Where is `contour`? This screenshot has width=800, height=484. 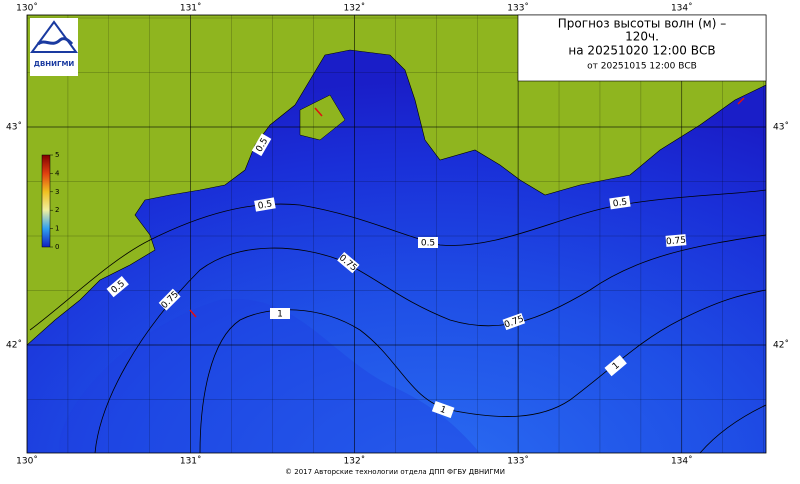 contour is located at coordinates (732, 428).